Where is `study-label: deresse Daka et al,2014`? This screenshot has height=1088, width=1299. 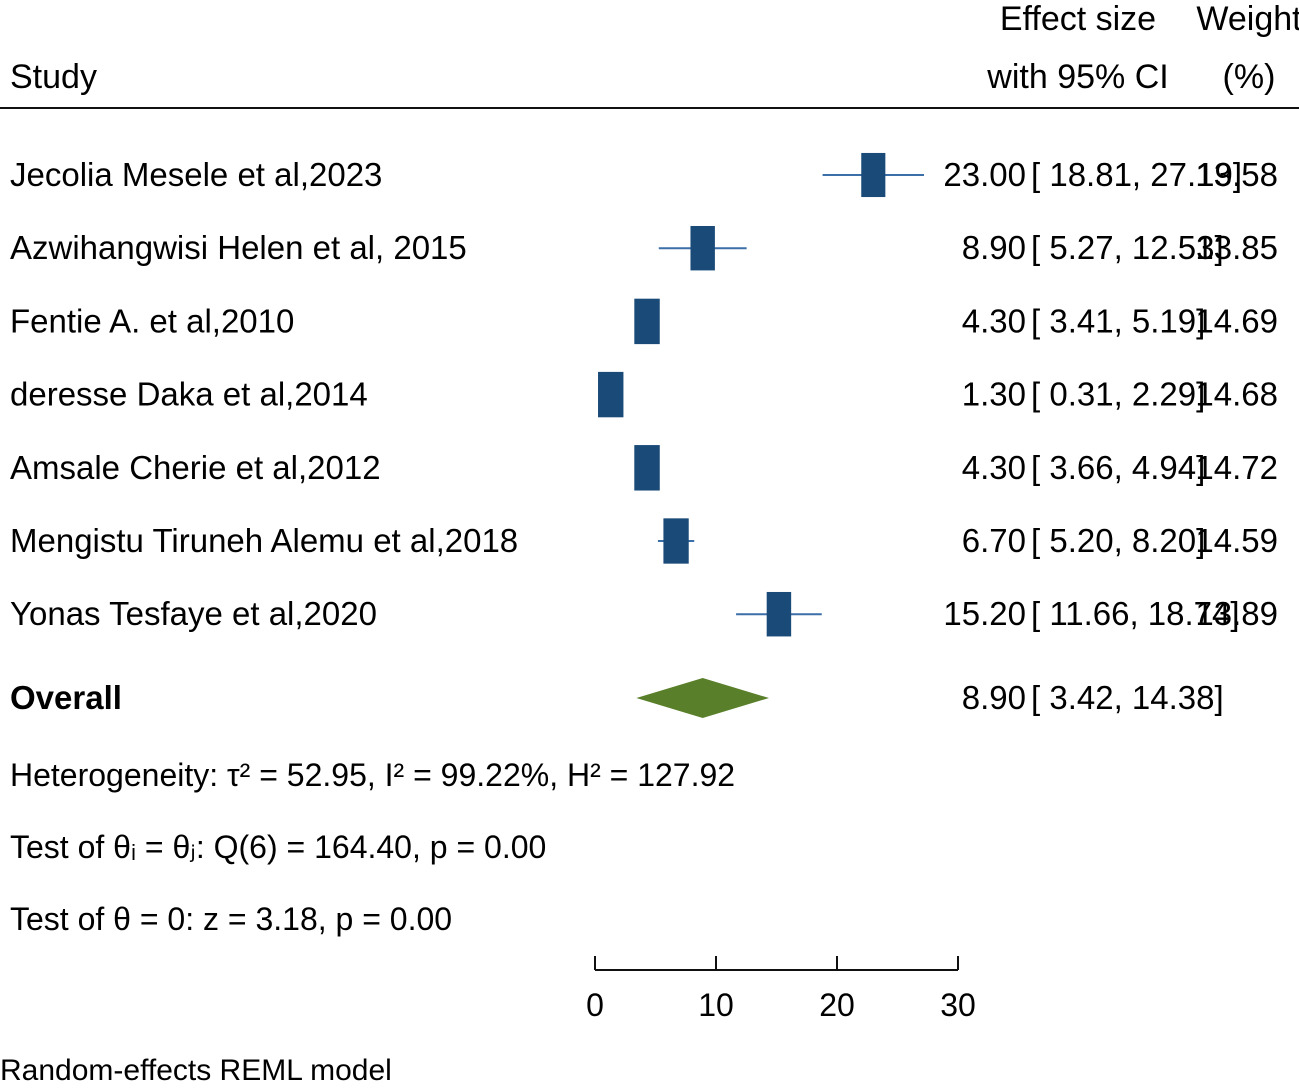
study-label: deresse Daka et al,2014 is located at coordinates (189, 394).